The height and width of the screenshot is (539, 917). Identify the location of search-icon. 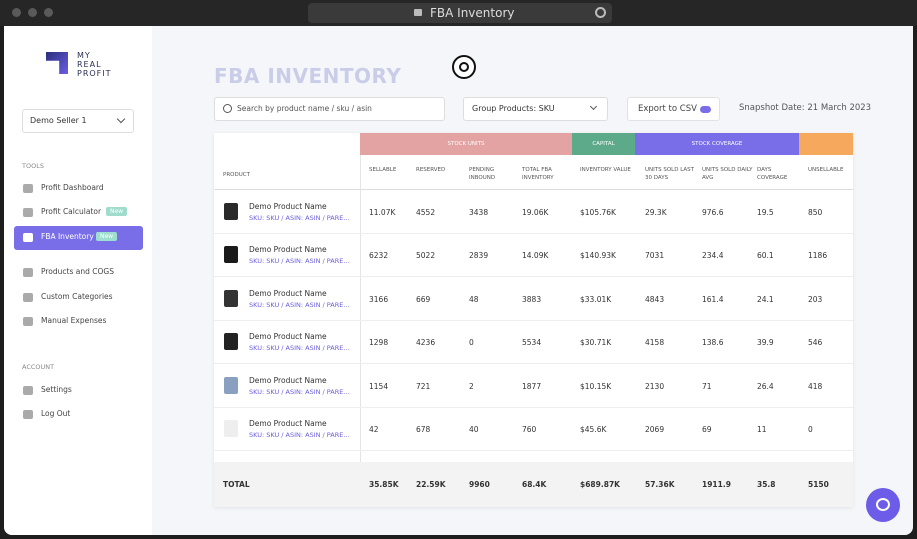
(227, 108).